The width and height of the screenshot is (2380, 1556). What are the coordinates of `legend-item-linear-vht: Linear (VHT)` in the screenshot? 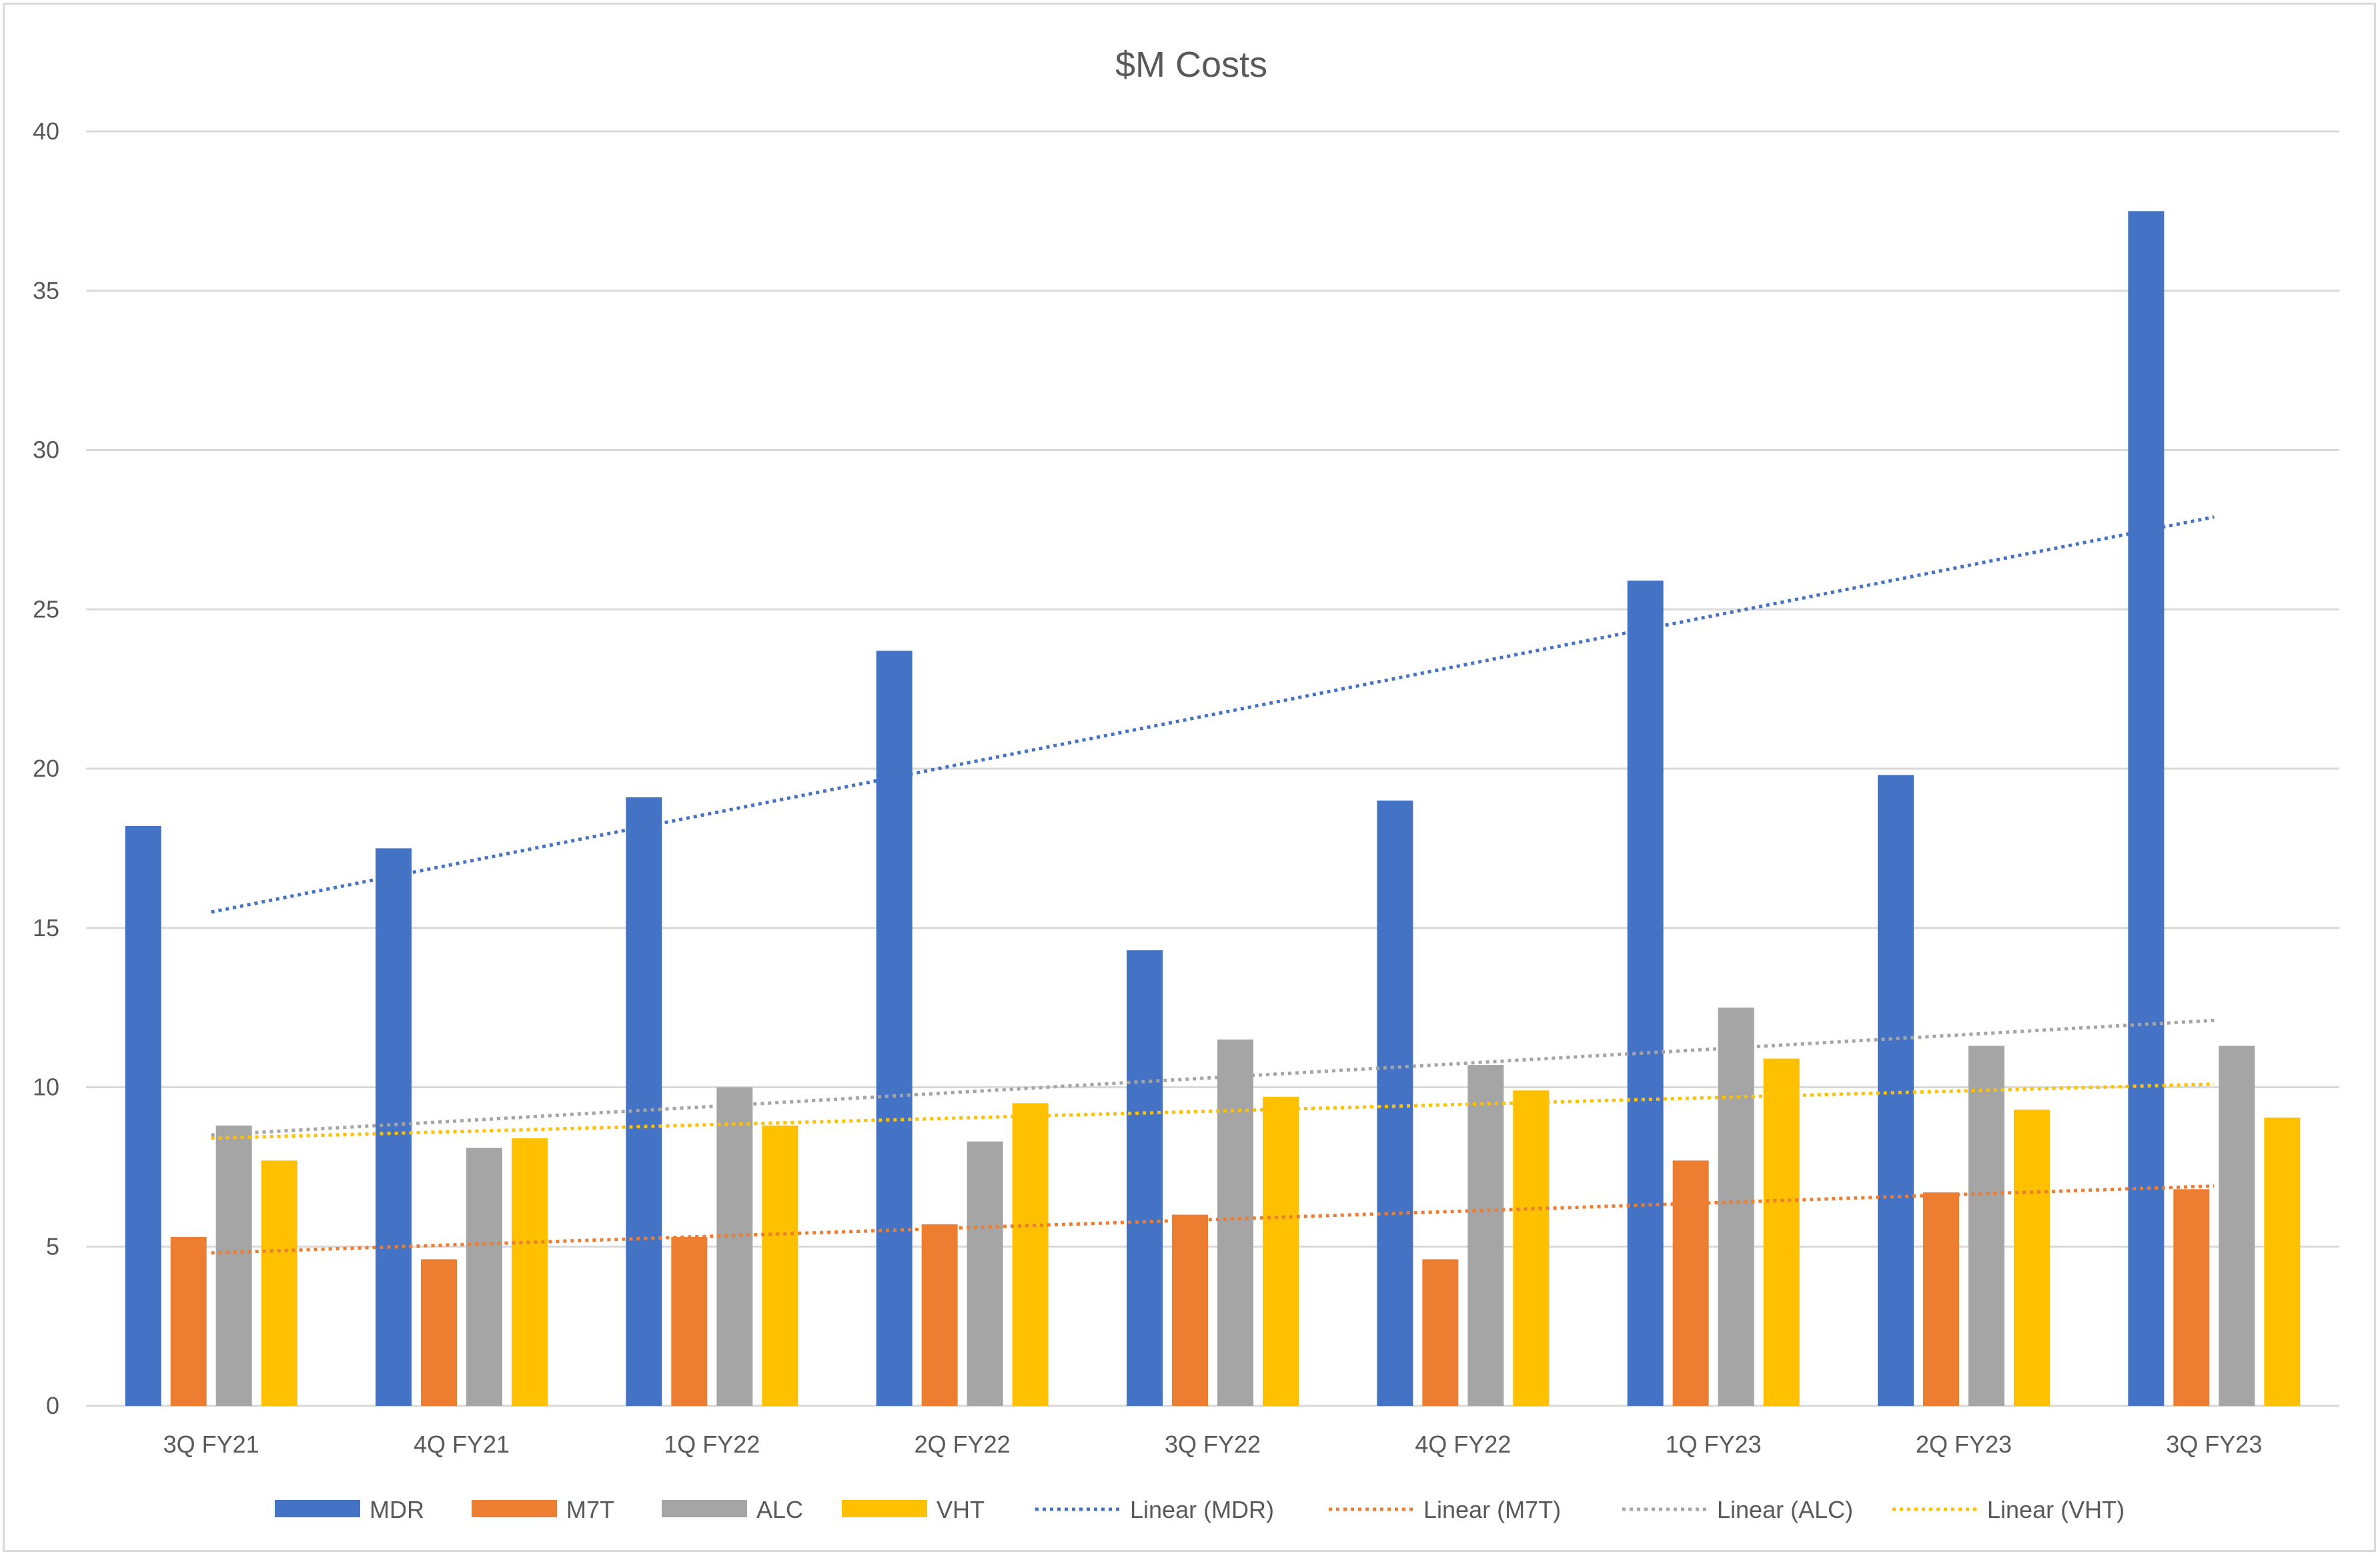 It's located at (2008, 1509).